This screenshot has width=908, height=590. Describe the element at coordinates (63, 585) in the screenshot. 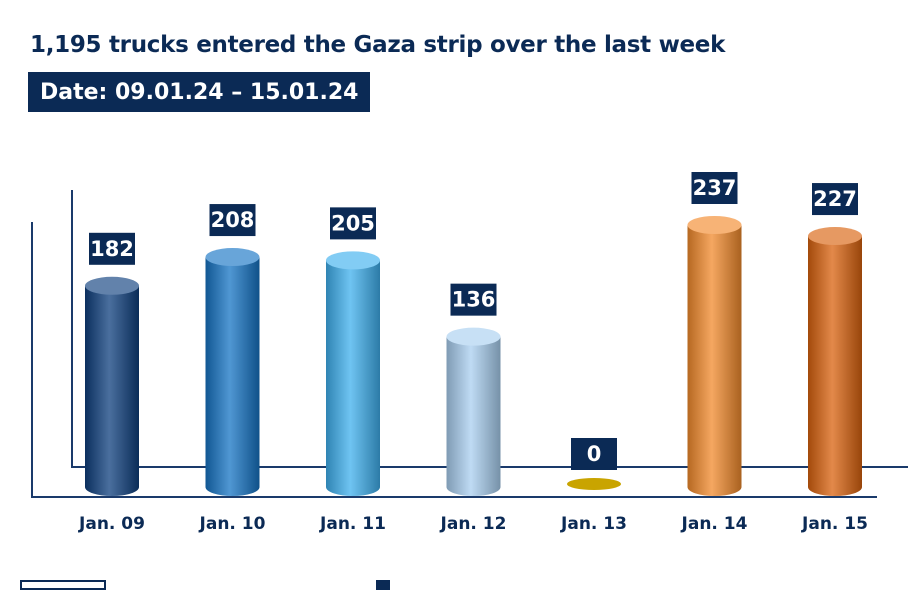

I see `legend-box` at that location.